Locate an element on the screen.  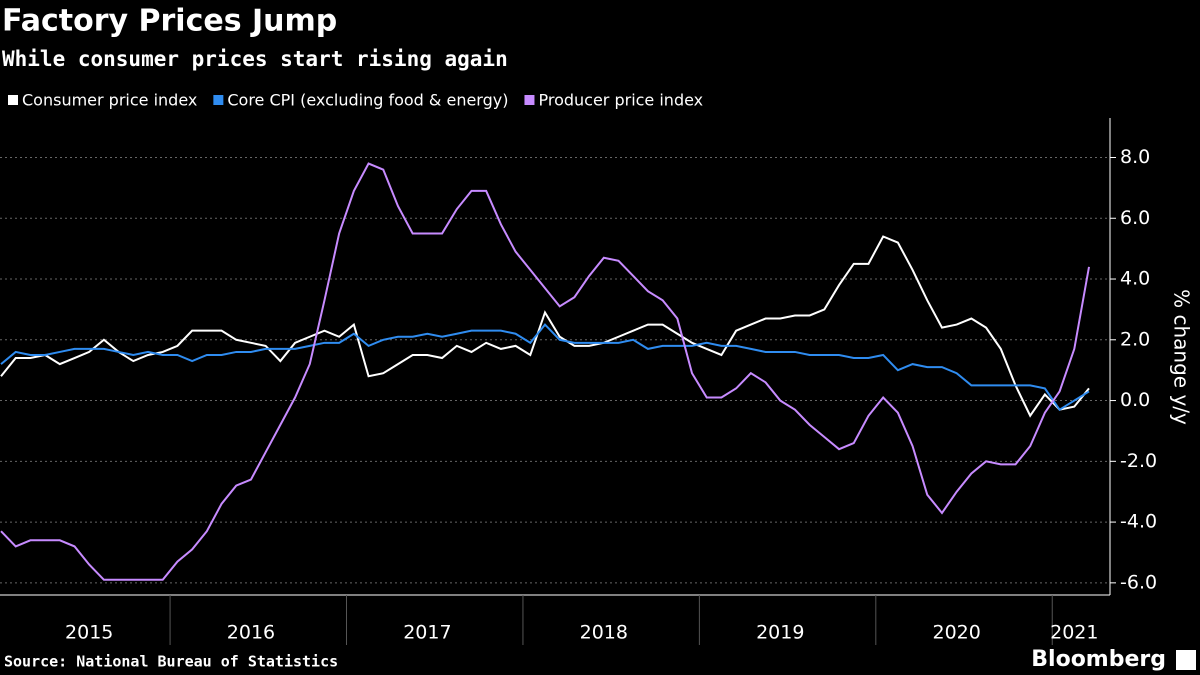
x-tick-label: 2015 is located at coordinates (89, 633).